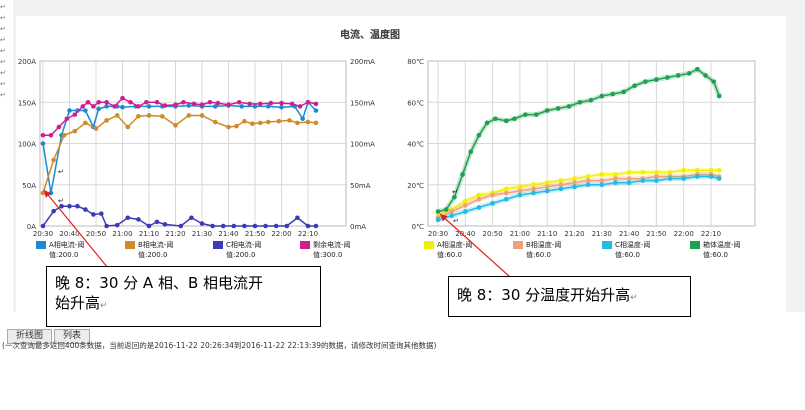 Image resolution: width=805 pixels, height=410 pixels. Describe the element at coordinates (438, 234) in the screenshot. I see `x-tick-label: 20:30` at that location.